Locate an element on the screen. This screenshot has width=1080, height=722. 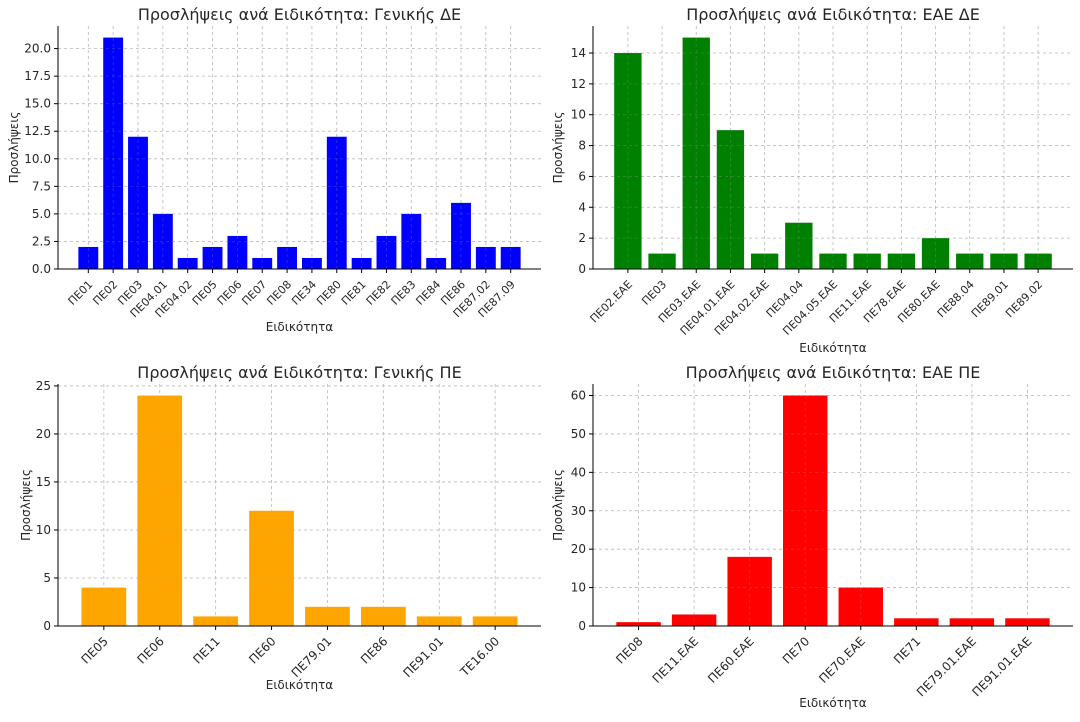
x-tick-label: ΠΕ01 is located at coordinates (81, 293).